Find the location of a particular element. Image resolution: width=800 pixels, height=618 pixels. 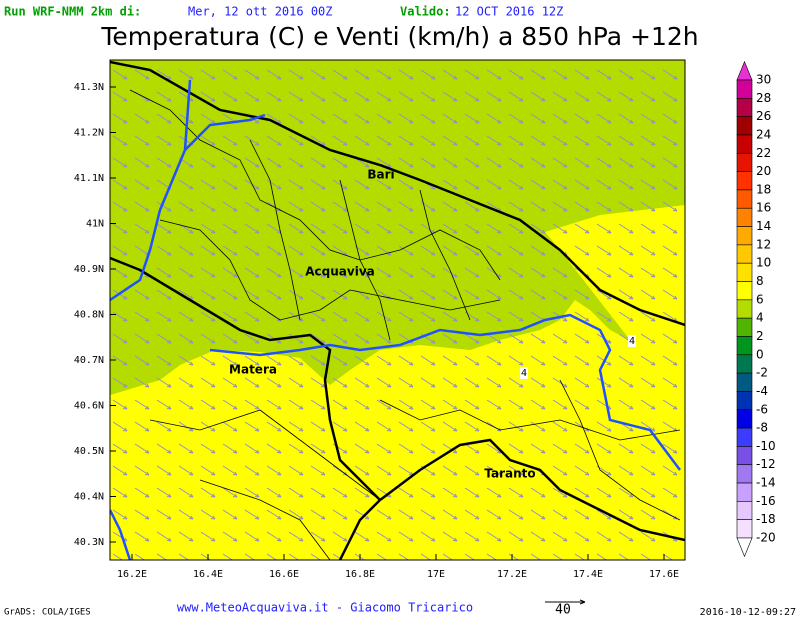

lat-label: 40.7N is located at coordinates (89, 360).